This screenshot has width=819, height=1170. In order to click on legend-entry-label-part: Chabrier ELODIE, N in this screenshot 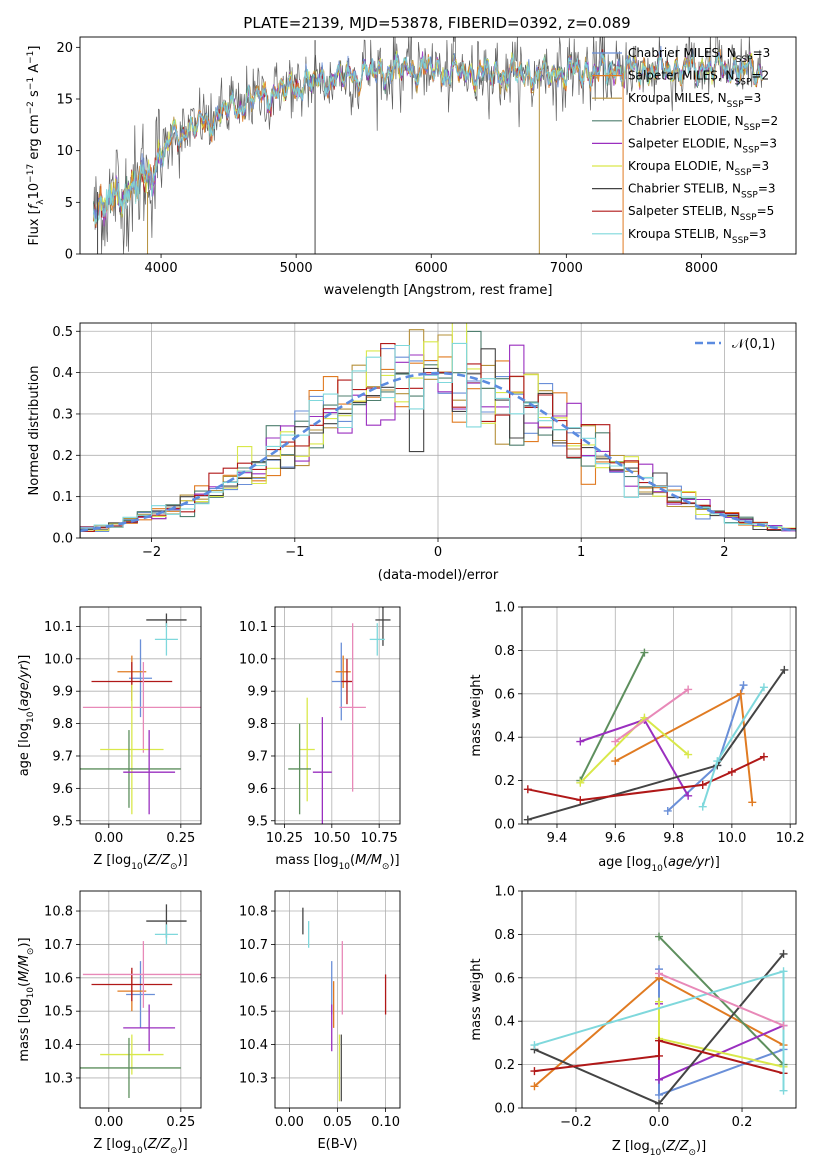, I will do `click(686, 121)`.